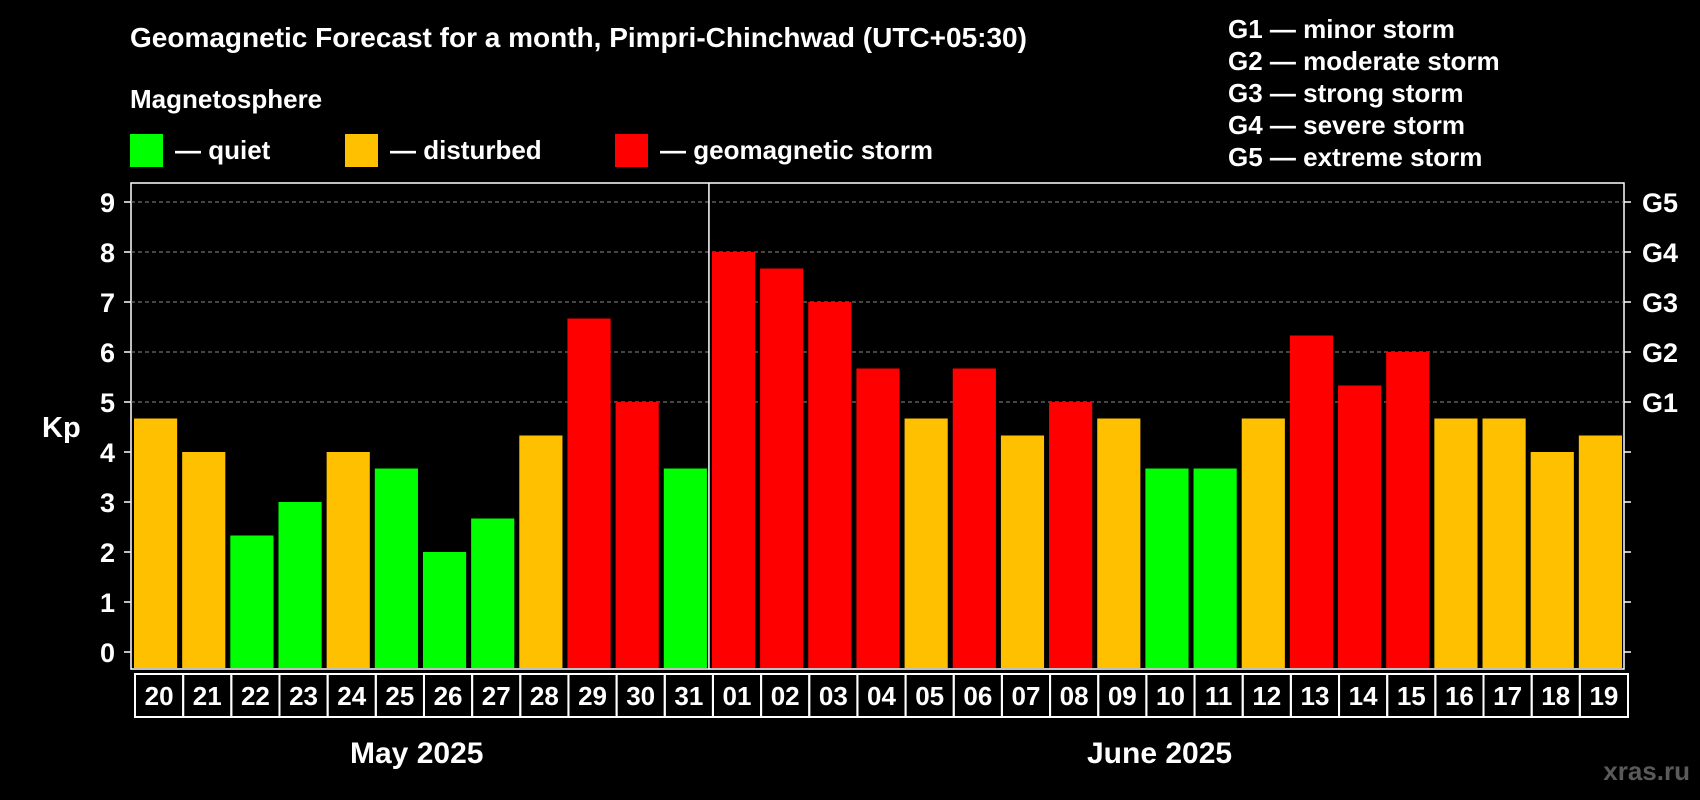 The image size is (1700, 800). I want to click on date-label-19: 19, so click(1603, 696).